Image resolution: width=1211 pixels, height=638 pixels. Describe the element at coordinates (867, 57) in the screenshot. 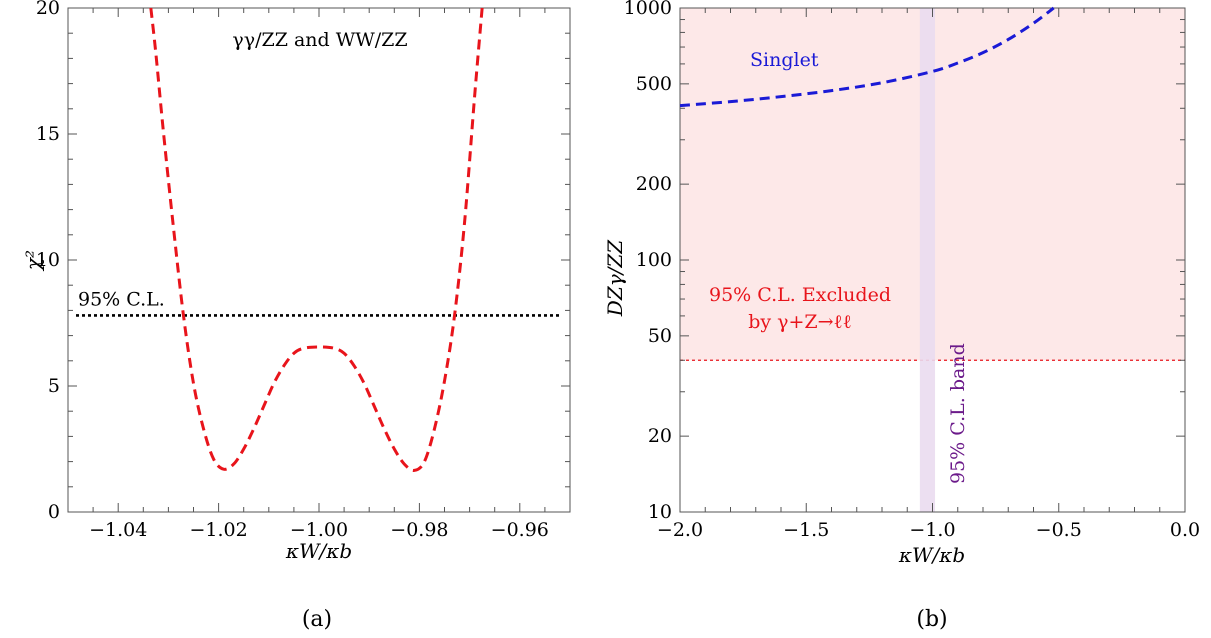

I see `singlet-curve` at that location.